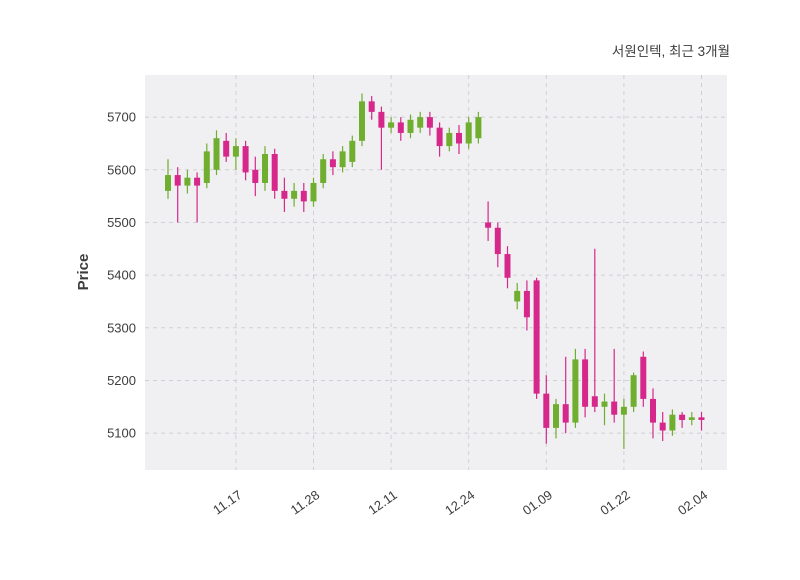 The width and height of the screenshot is (800, 580). I want to click on y-tick-label: 5700, so click(121, 117).